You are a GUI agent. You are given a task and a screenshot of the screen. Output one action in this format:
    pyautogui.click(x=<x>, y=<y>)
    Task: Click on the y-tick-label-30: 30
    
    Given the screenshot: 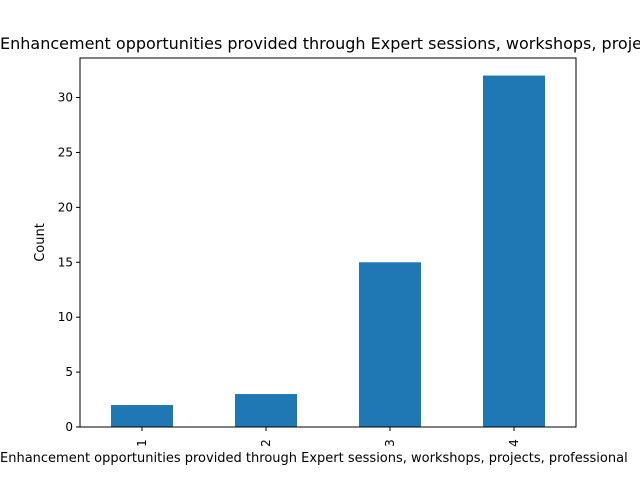 What is the action you would take?
    pyautogui.click(x=65, y=98)
    